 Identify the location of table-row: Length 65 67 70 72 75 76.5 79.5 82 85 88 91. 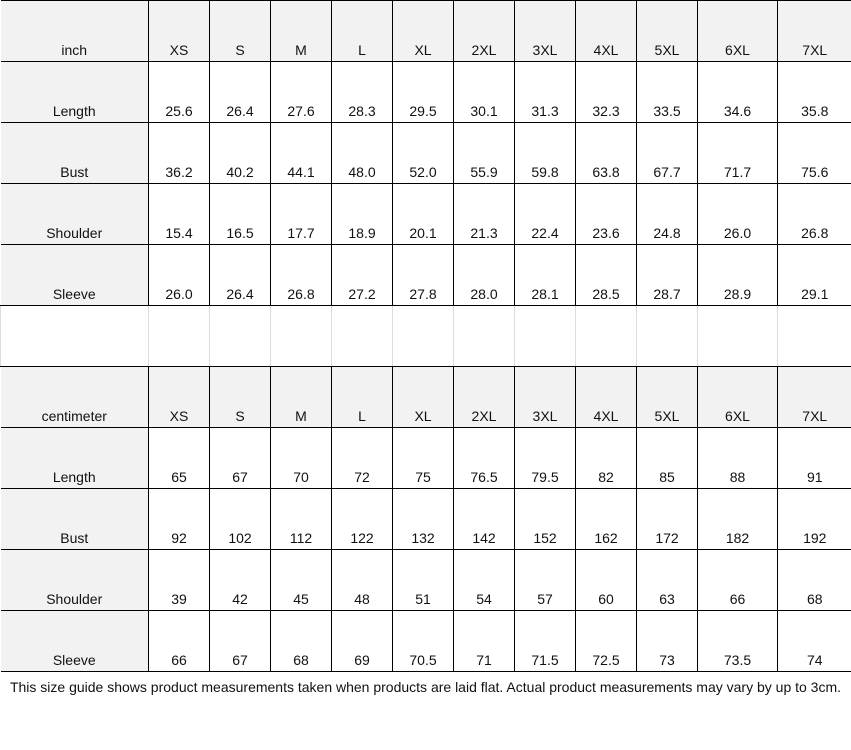
(425, 458).